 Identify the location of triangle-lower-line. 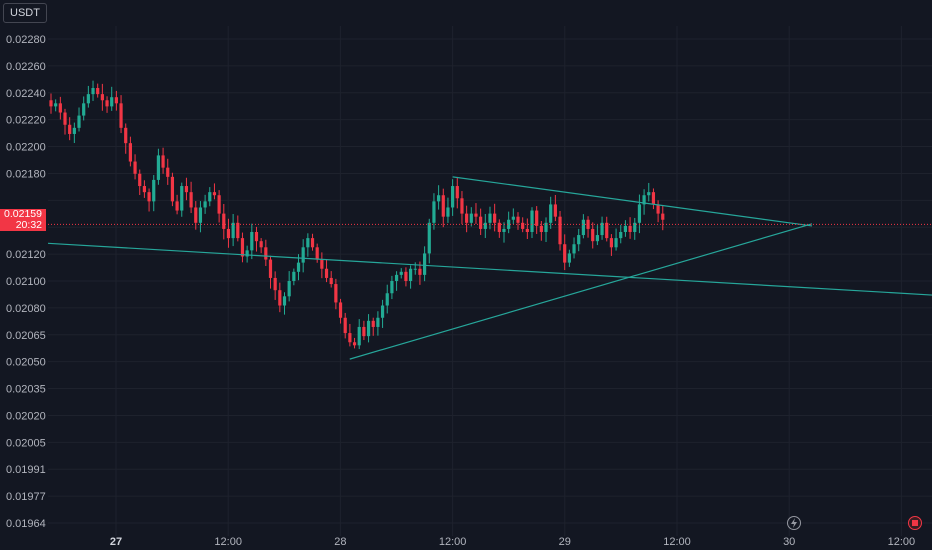
(581, 291).